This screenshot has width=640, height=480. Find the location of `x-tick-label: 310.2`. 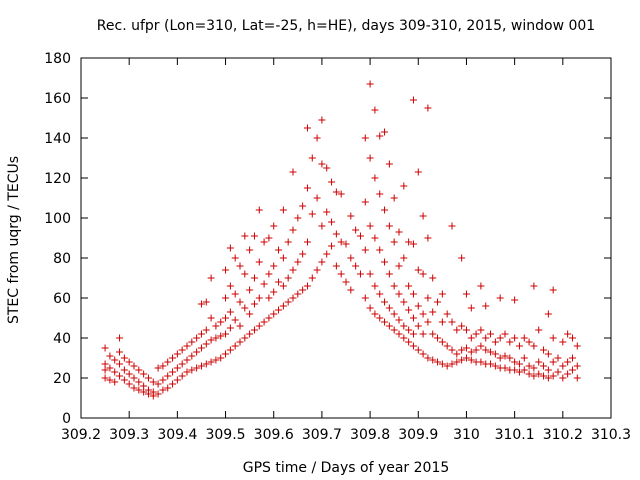

x-tick-label: 310.2 is located at coordinates (563, 435).